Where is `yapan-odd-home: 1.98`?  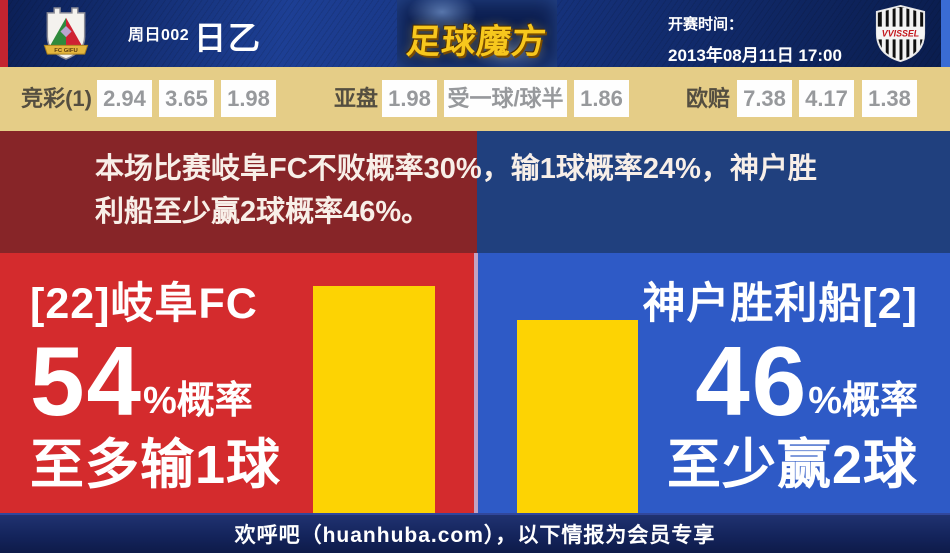 yapan-odd-home: 1.98 is located at coordinates (409, 98).